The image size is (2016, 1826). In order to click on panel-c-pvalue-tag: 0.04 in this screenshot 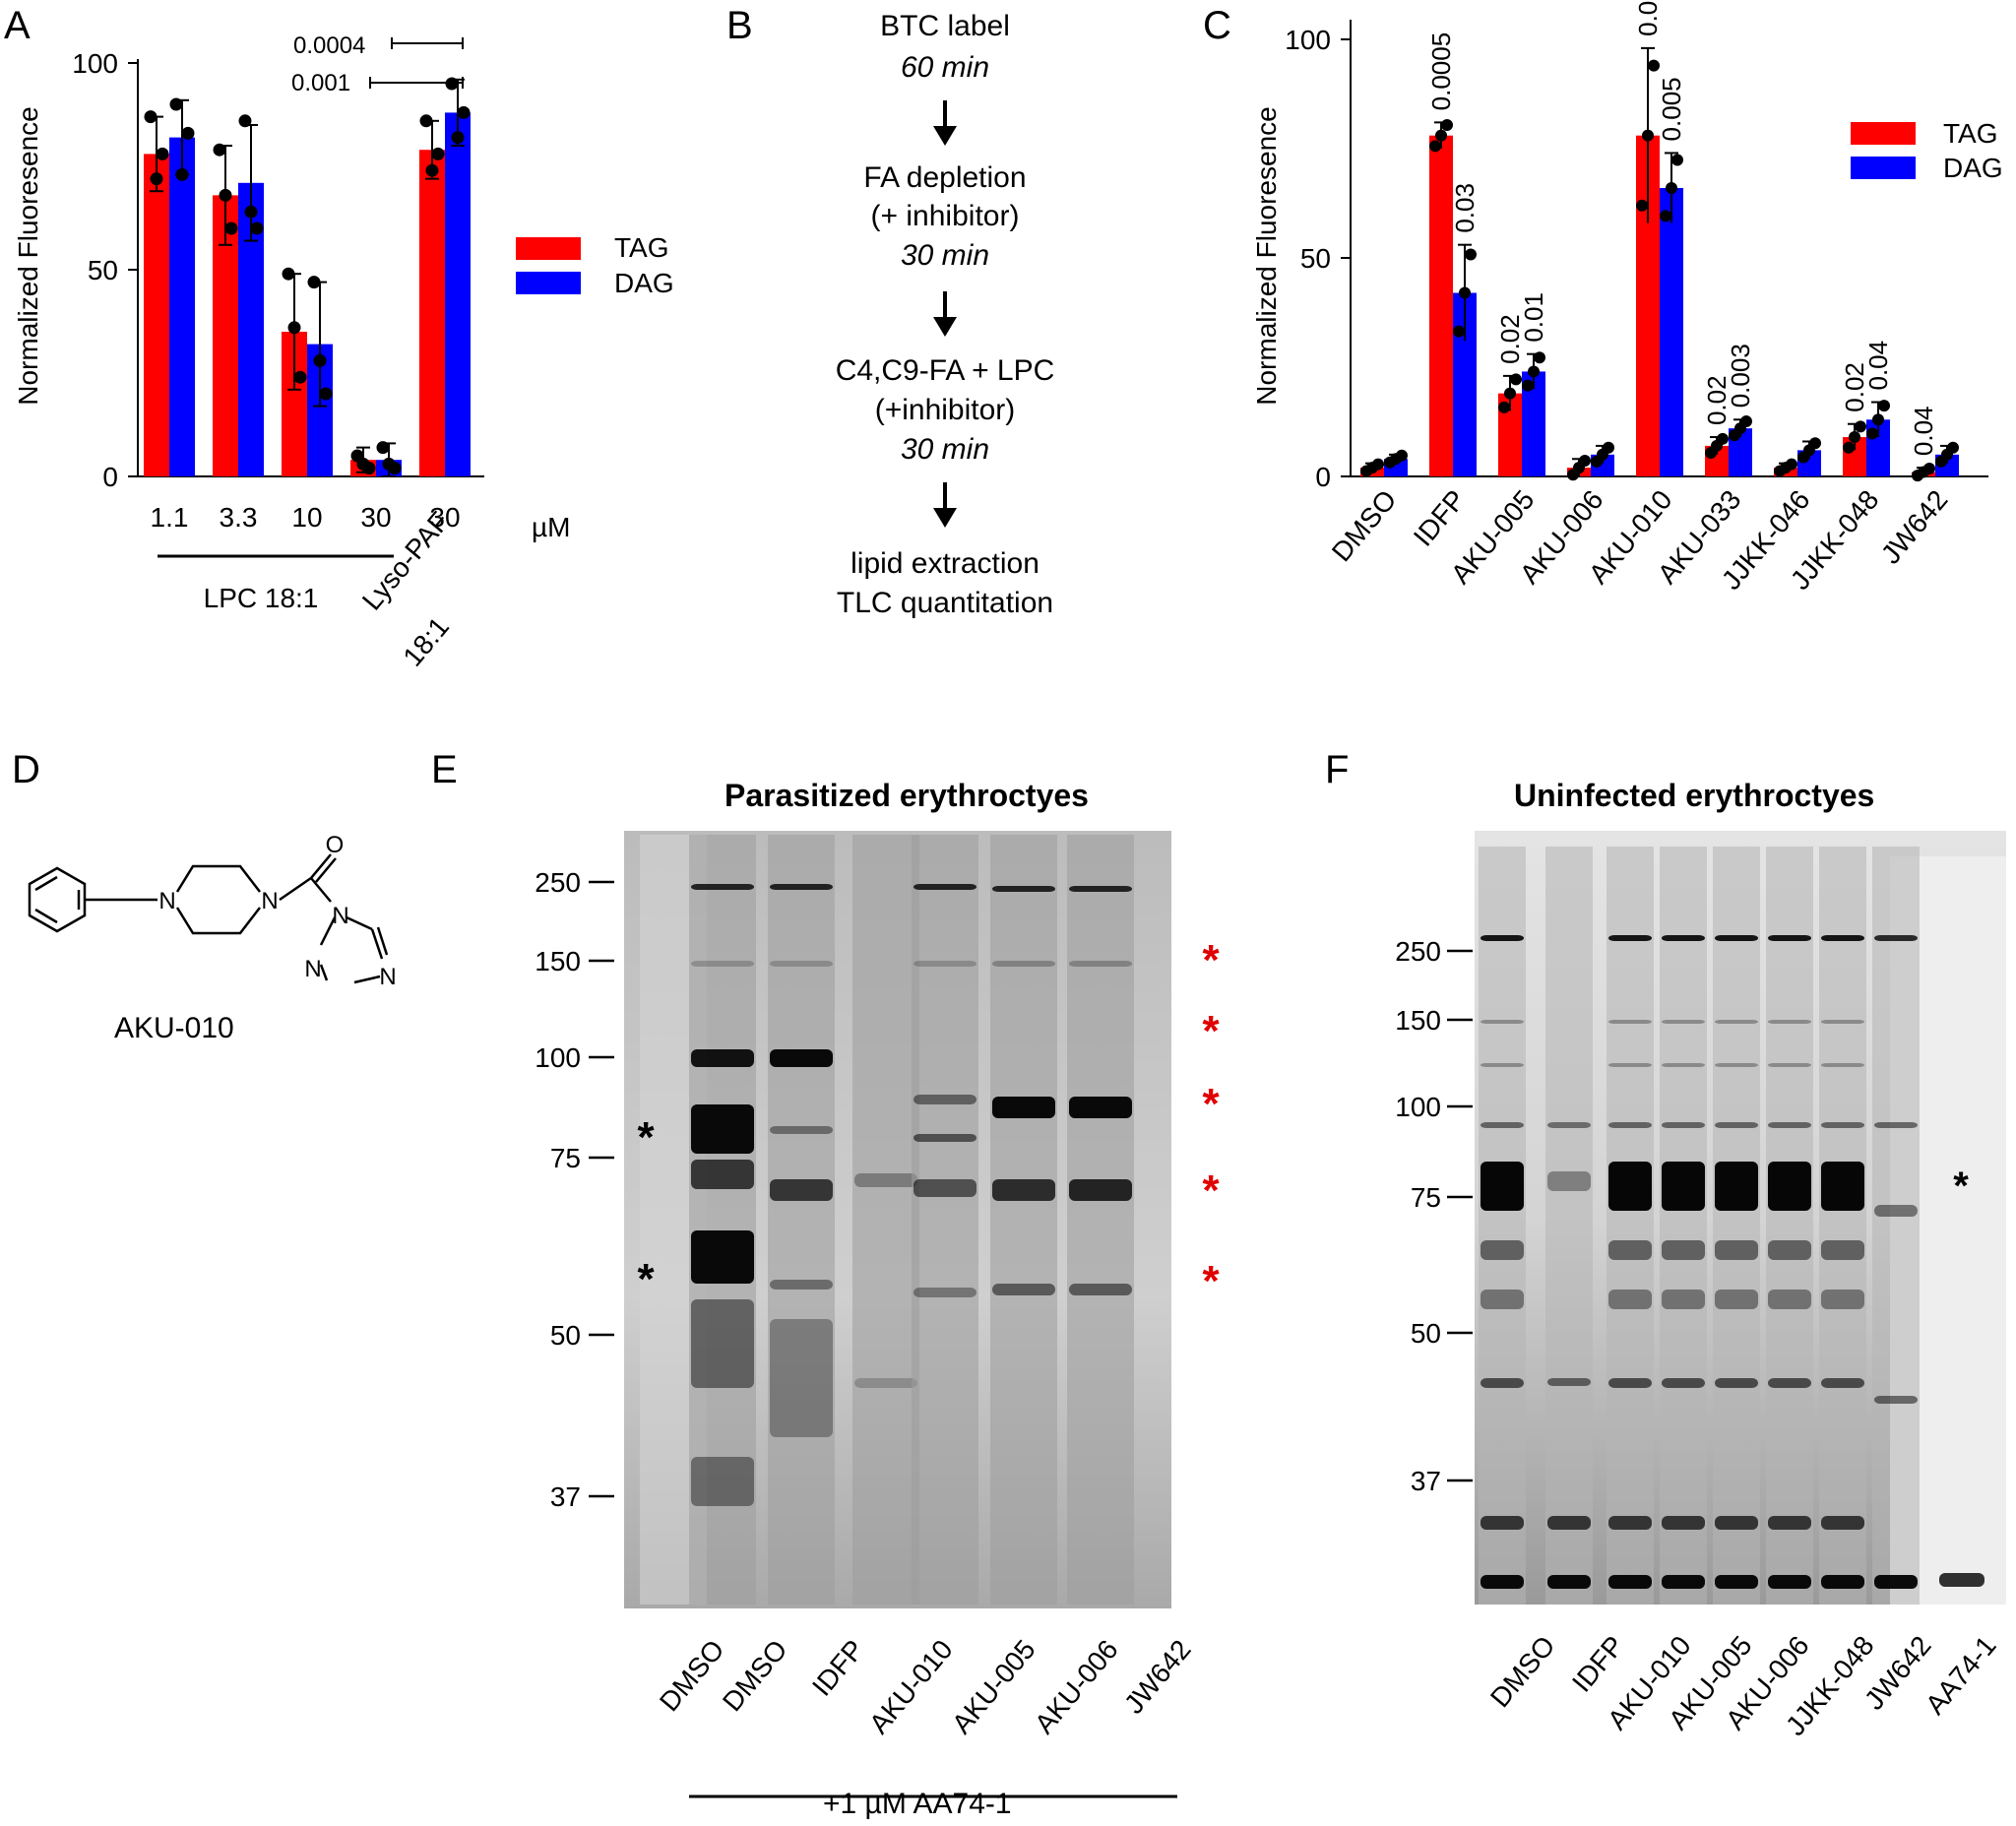, I will do `click(1923, 432)`.